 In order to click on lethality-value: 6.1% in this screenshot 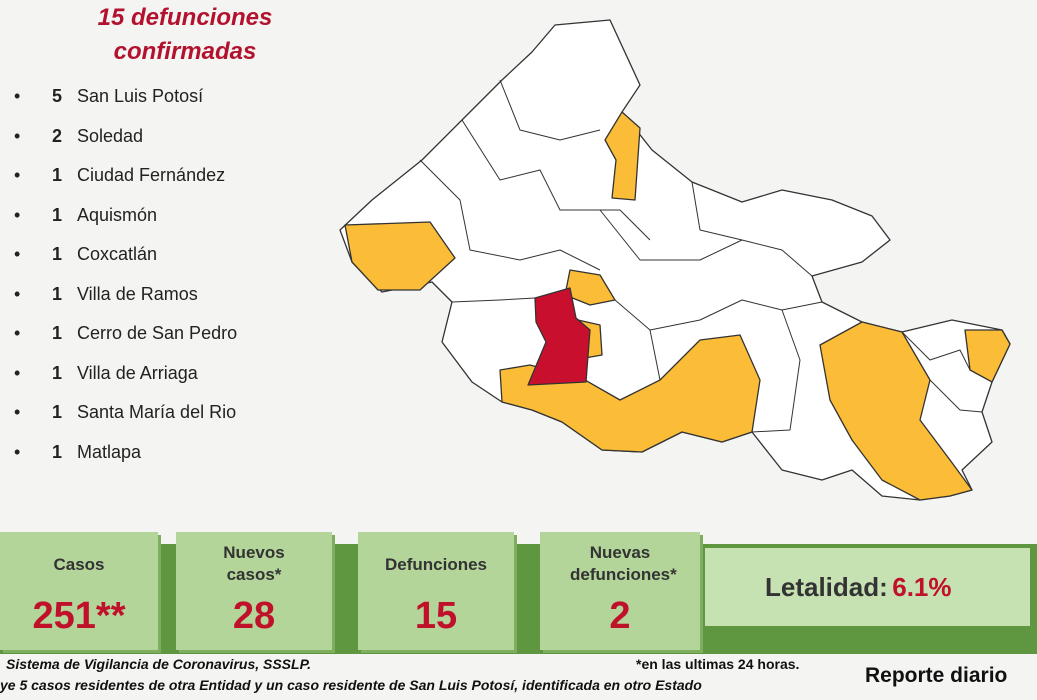, I will do `click(922, 587)`.